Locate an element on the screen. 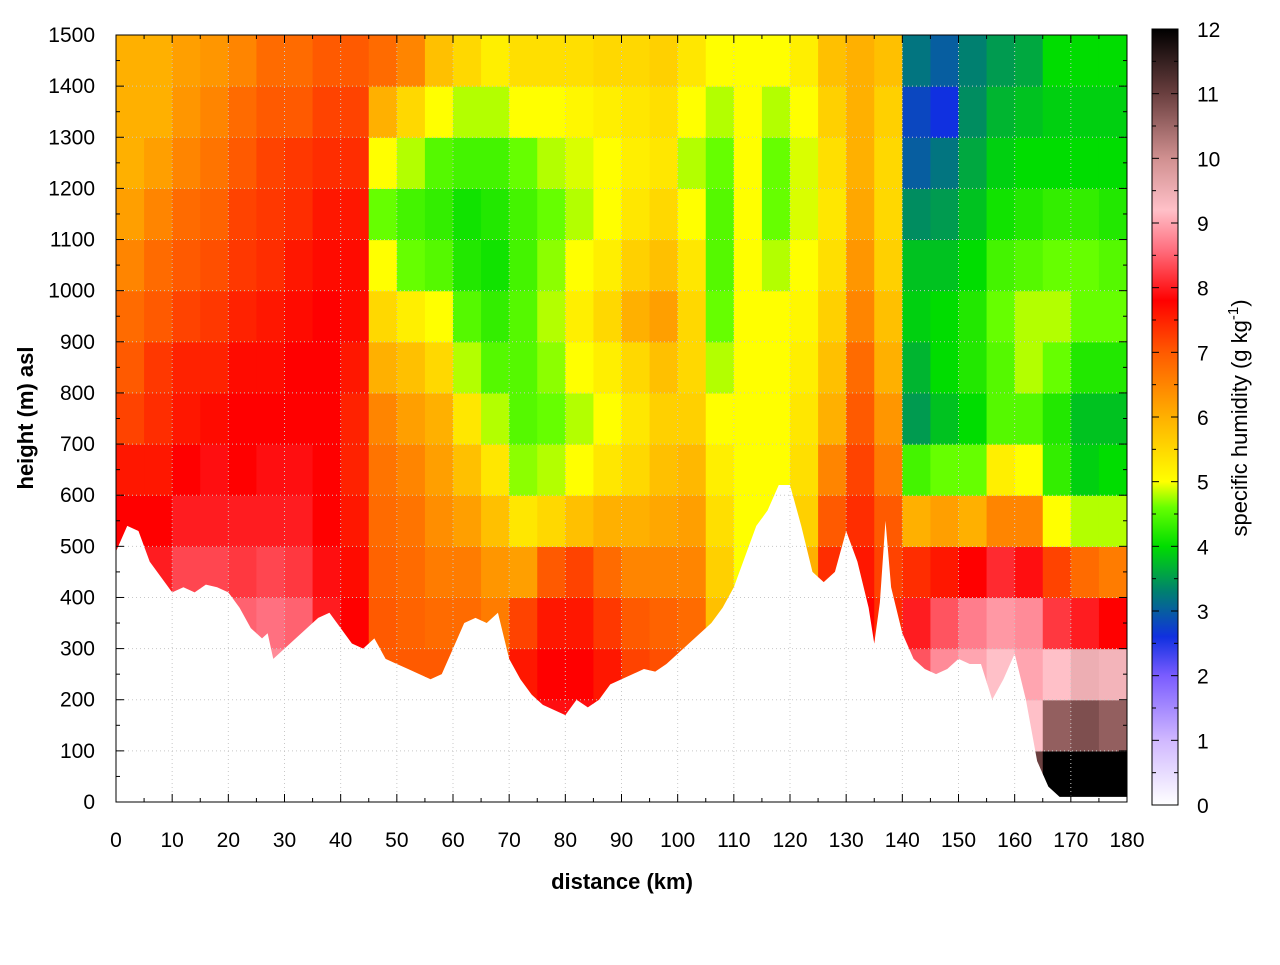 This screenshot has width=1280, height=965. colorbar-tick-label: 7 is located at coordinates (1203, 353).